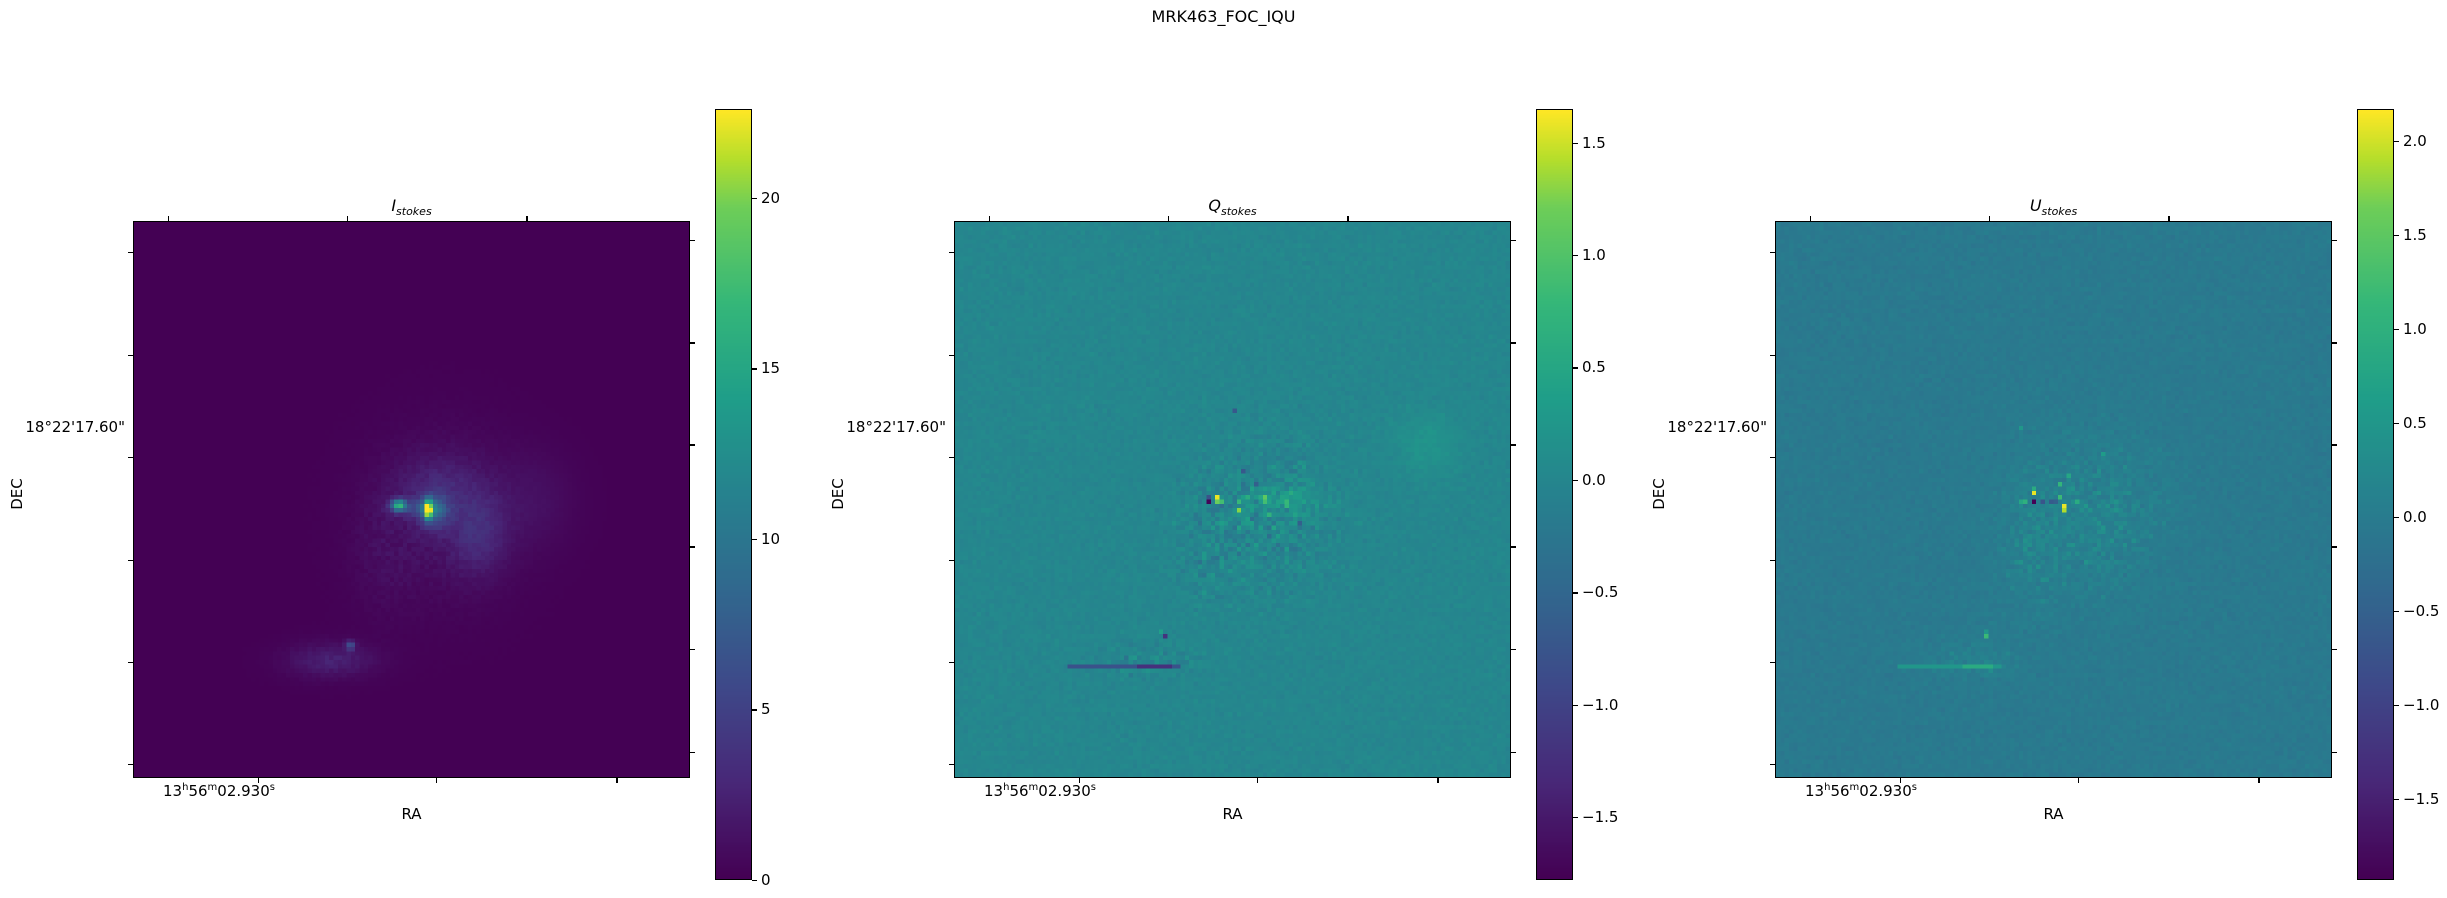  I want to click on axes-title: Istokes, so click(411, 207).